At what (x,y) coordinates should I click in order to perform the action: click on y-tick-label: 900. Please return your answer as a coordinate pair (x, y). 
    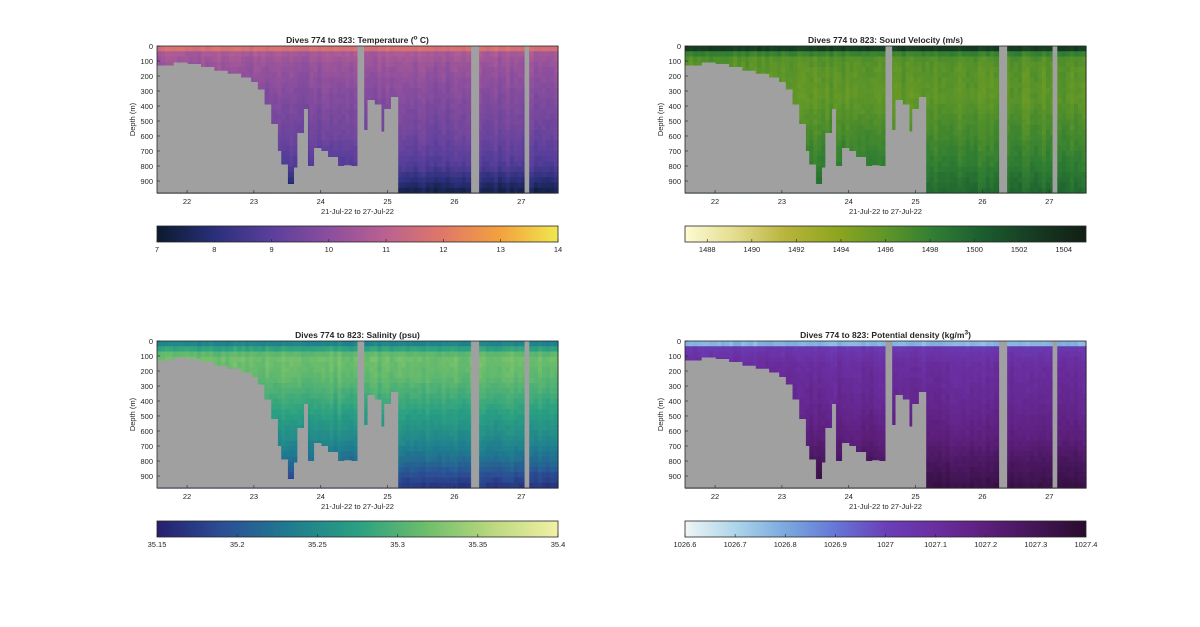
    Looking at the image, I should click on (146, 181).